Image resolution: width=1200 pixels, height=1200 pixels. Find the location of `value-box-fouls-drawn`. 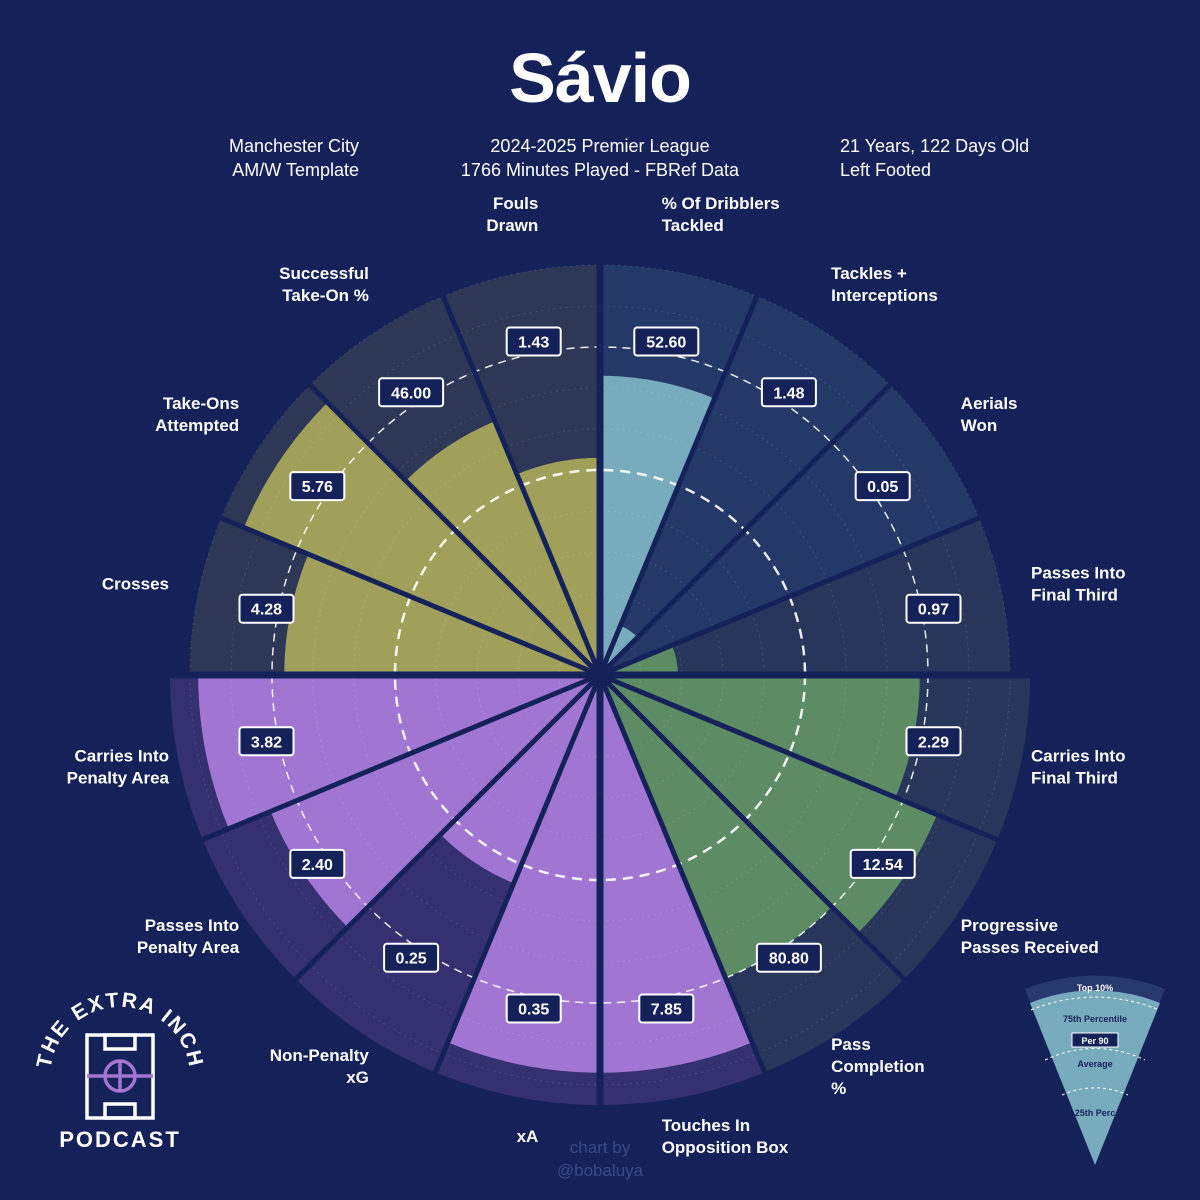

value-box-fouls-drawn is located at coordinates (533, 341).